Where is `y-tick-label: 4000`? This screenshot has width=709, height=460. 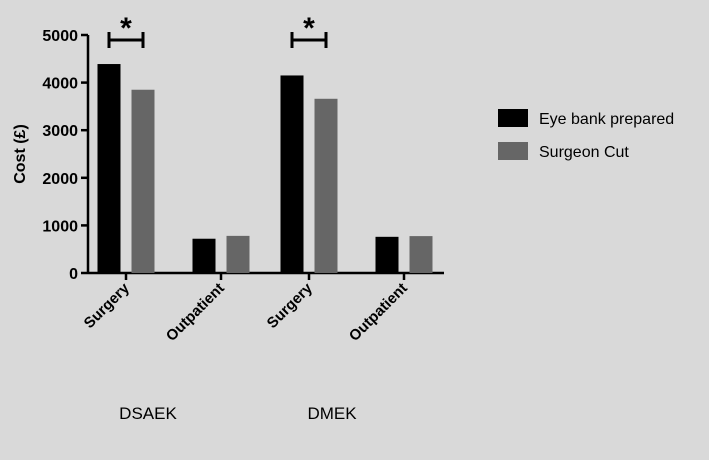 y-tick-label: 4000 is located at coordinates (60, 84).